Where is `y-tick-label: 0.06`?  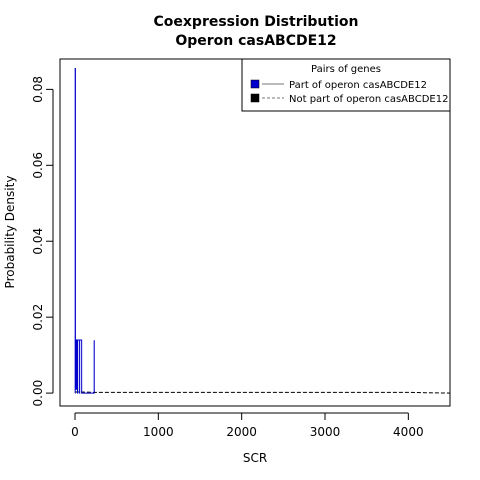 y-tick-label: 0.06 is located at coordinates (38, 165).